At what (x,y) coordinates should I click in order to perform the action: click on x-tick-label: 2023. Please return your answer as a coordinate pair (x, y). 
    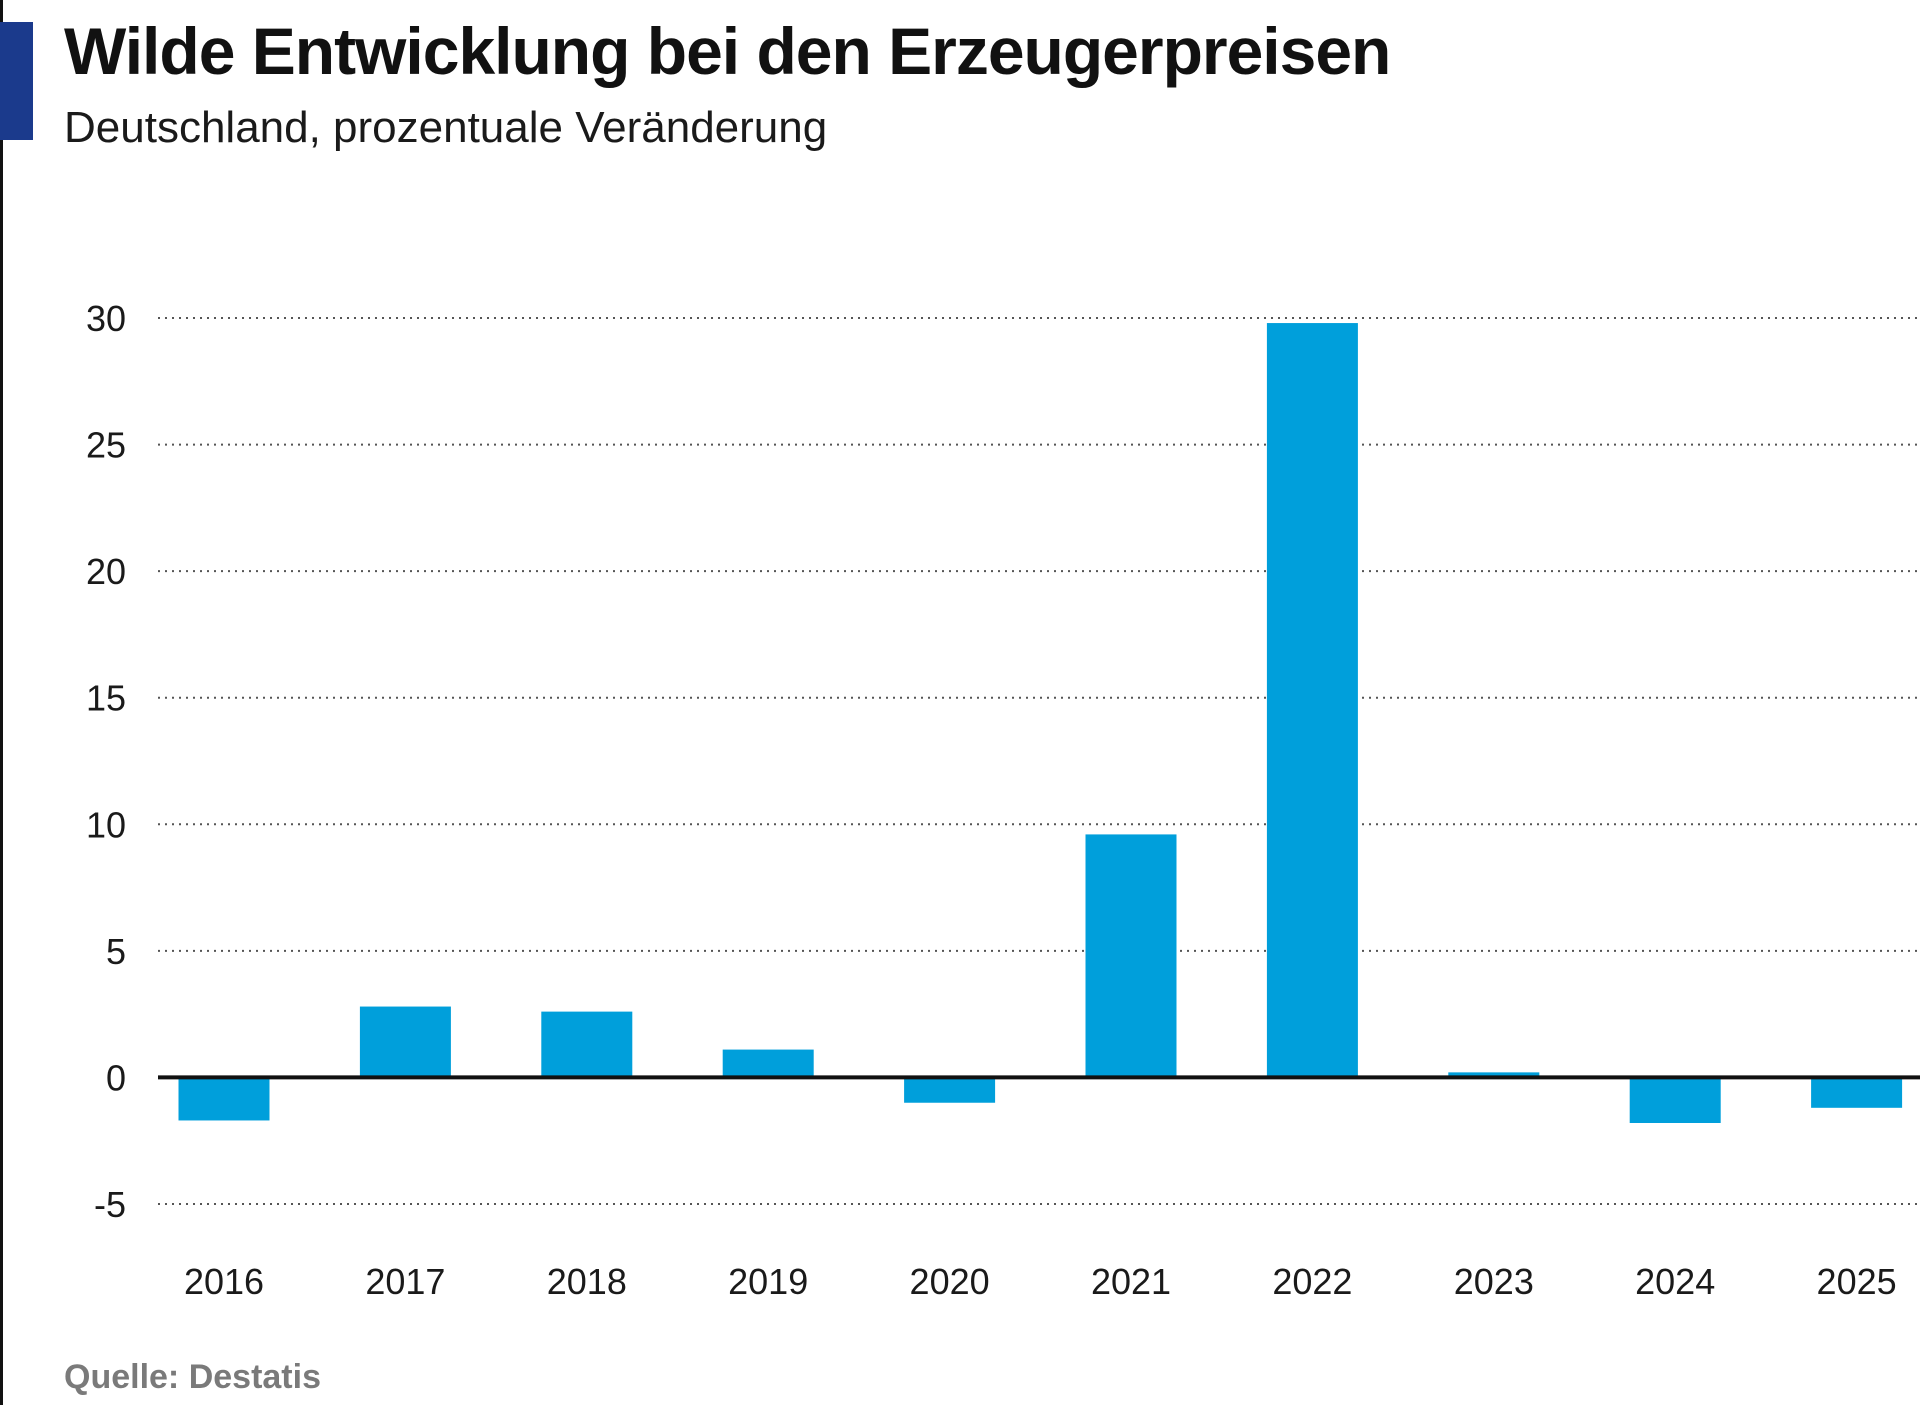
    Looking at the image, I should click on (1494, 1281).